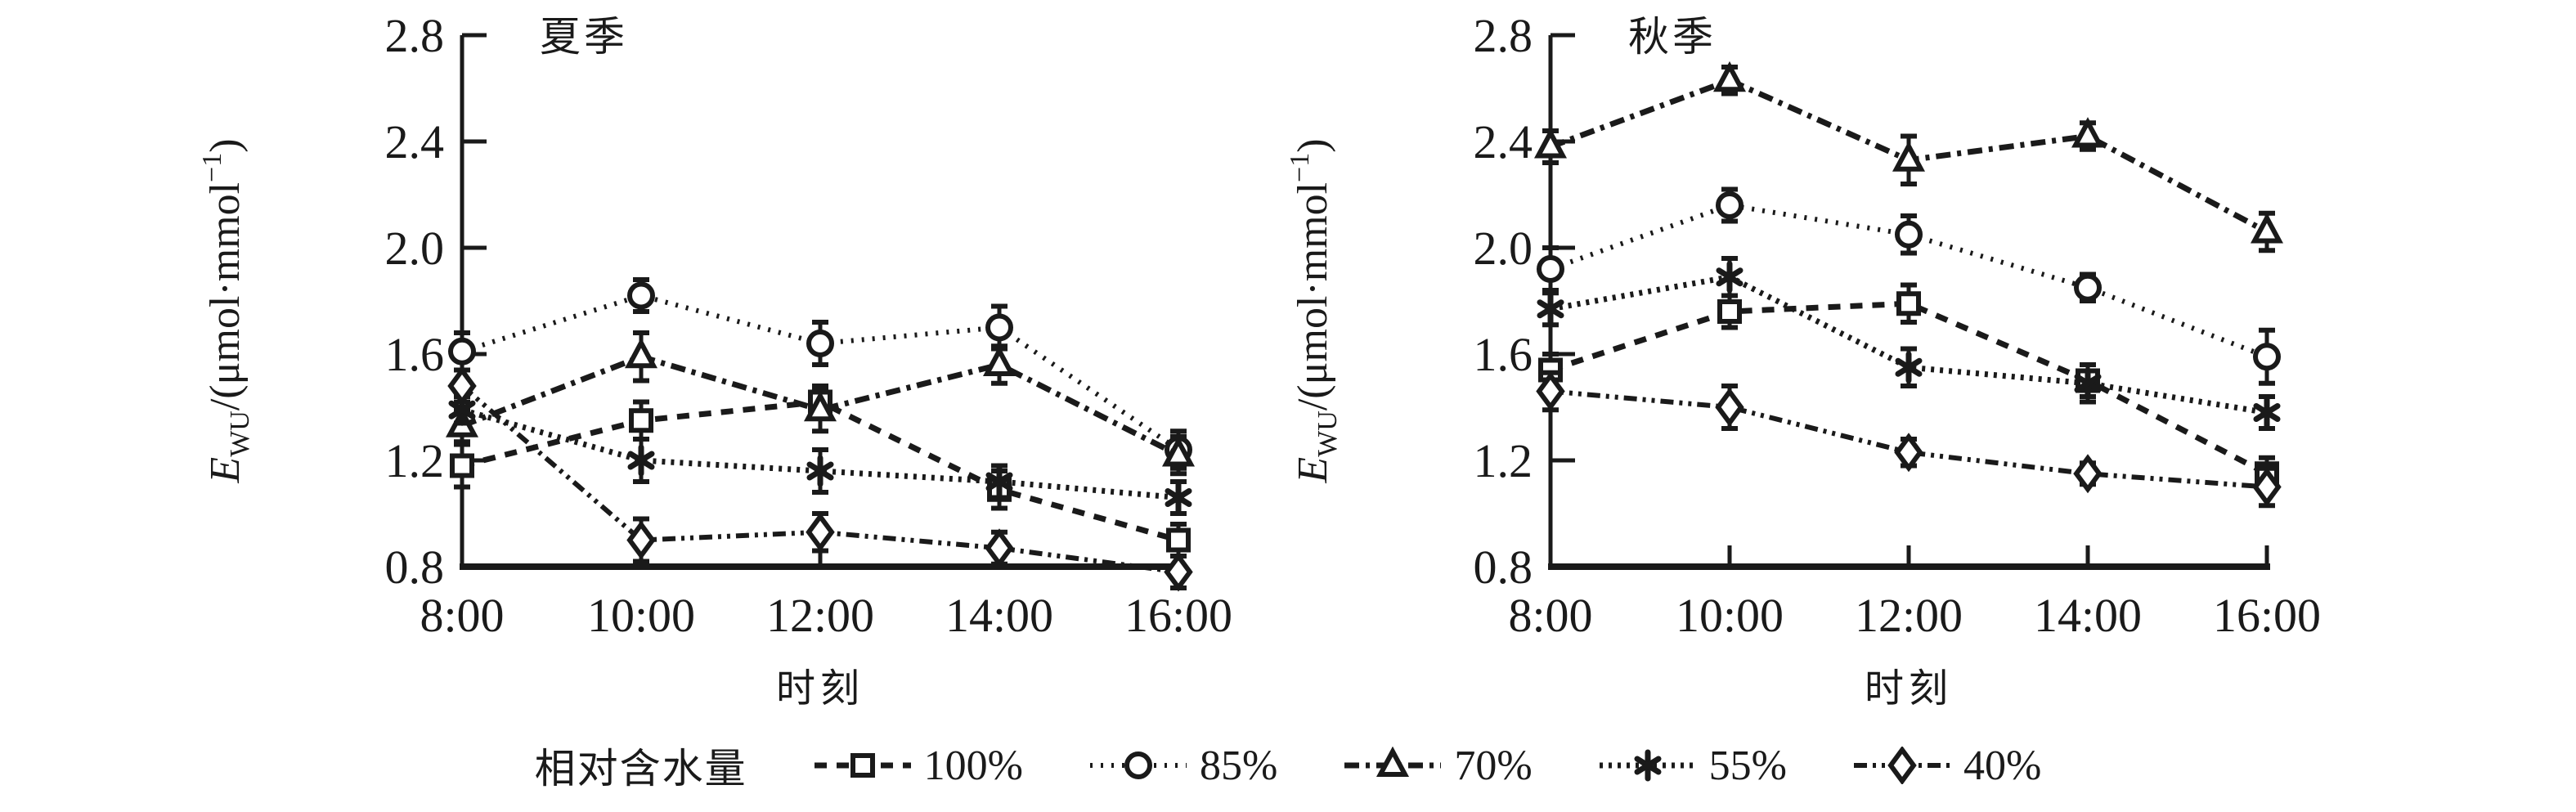  I want to click on legend-item-label: 70%, so click(1493, 766).